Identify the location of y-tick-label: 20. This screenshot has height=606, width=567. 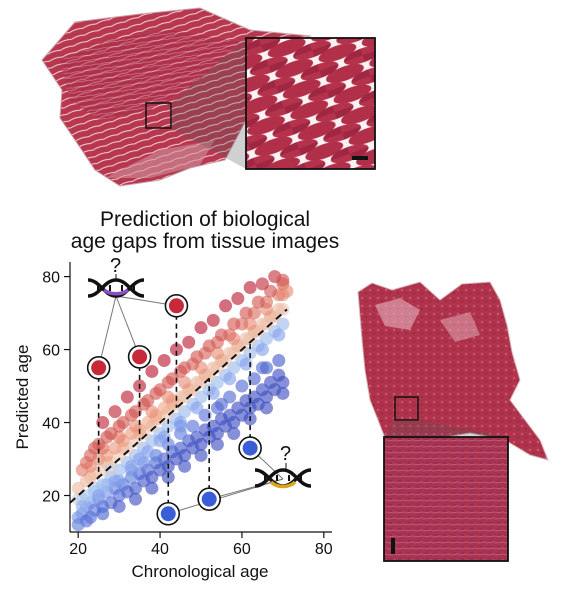
(51, 497).